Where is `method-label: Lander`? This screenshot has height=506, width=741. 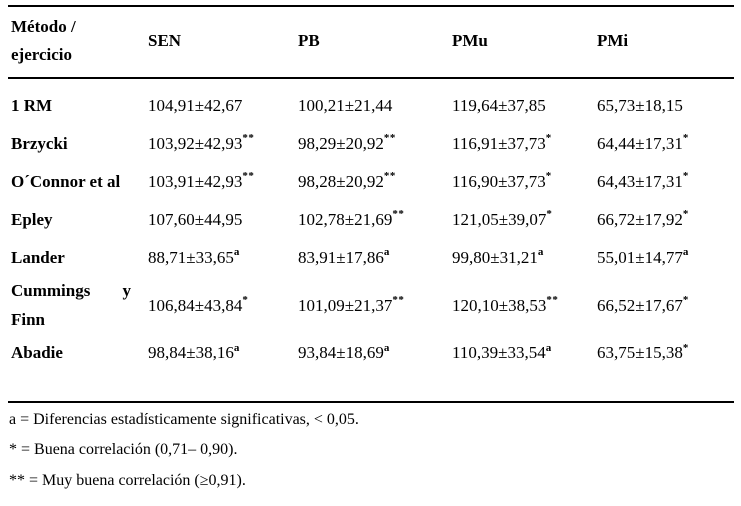
method-label: Lander is located at coordinates (38, 257).